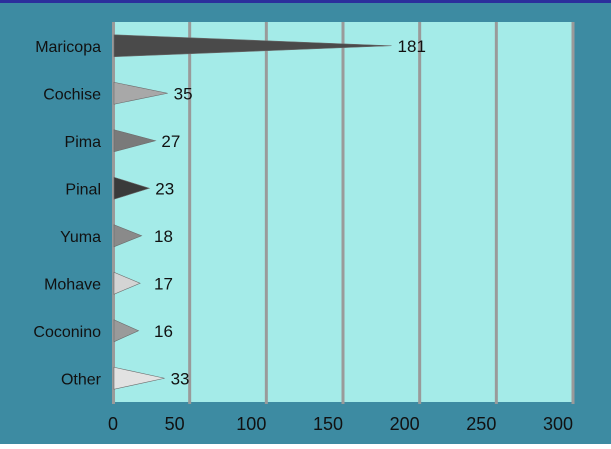 This screenshot has width=611, height=449. I want to click on x-tick-0: 0, so click(113, 424).